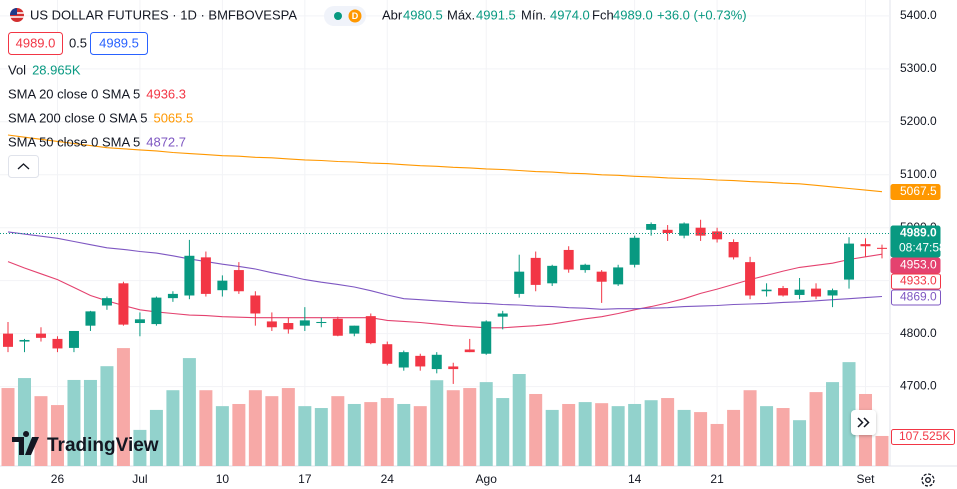 The width and height of the screenshot is (957, 489). Describe the element at coordinates (918, 233) in the screenshot. I see `price-label: 4989.0` at that location.